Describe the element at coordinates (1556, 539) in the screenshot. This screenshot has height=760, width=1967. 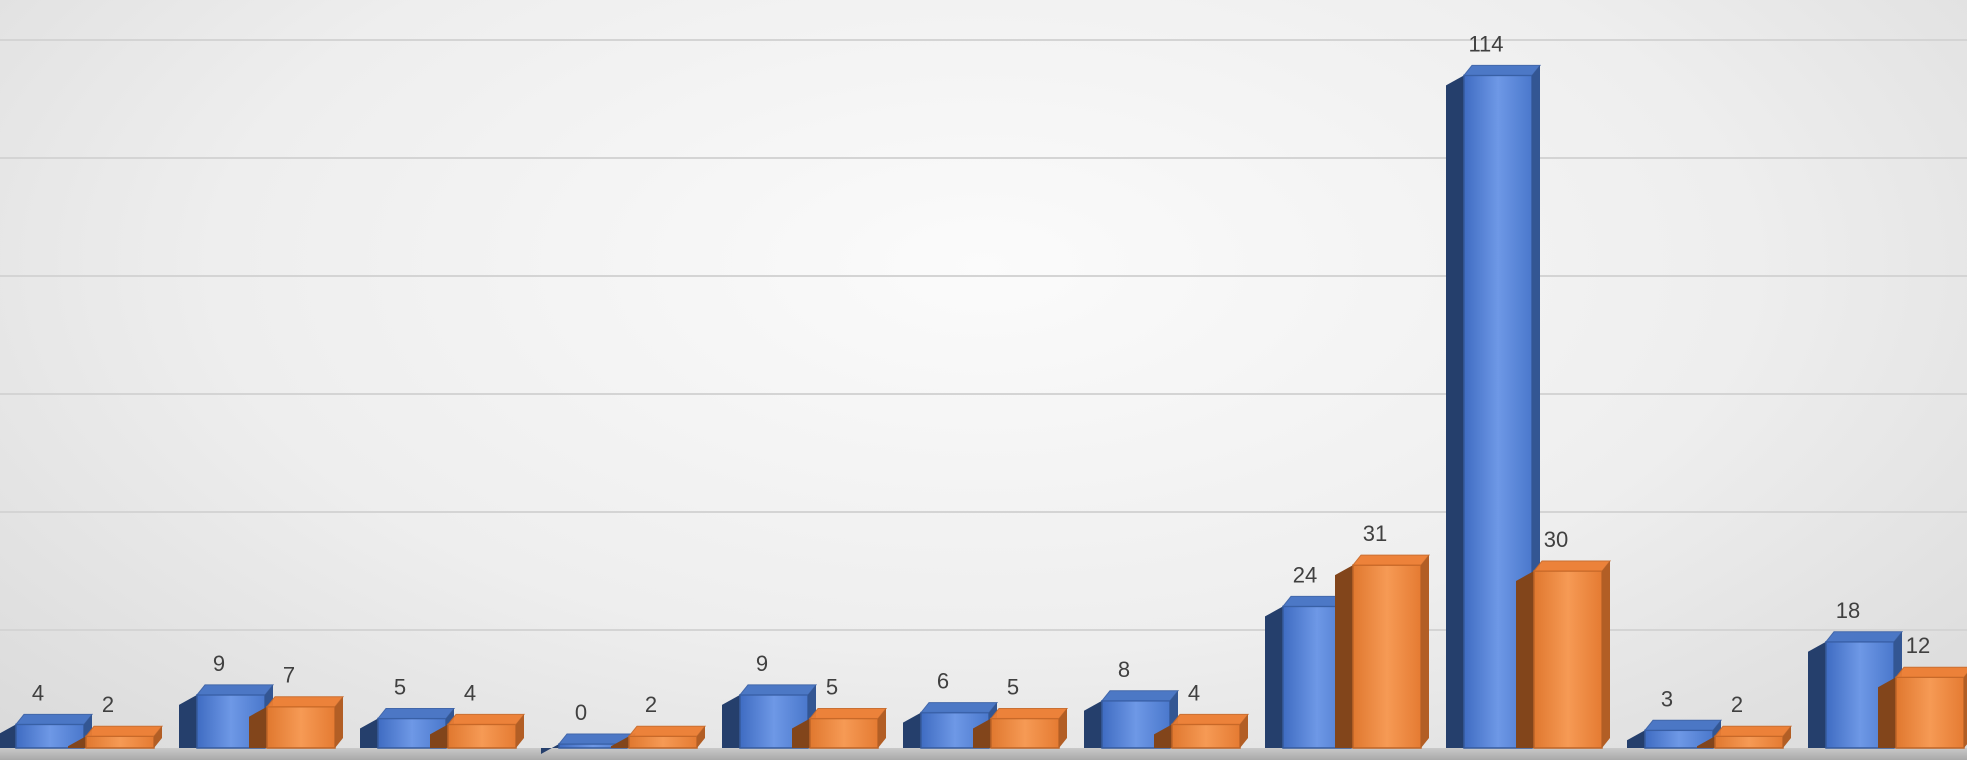
I see `data-label: 30` at that location.